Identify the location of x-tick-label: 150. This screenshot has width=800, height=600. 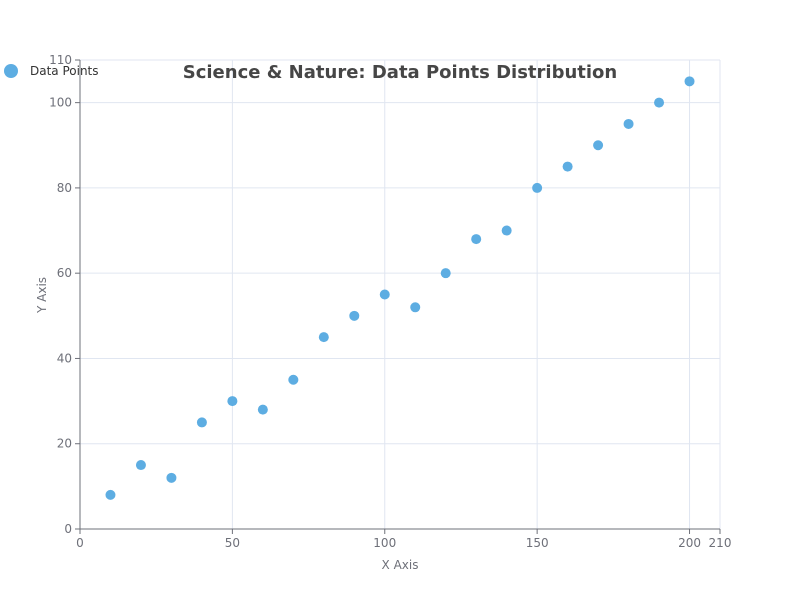
(537, 543).